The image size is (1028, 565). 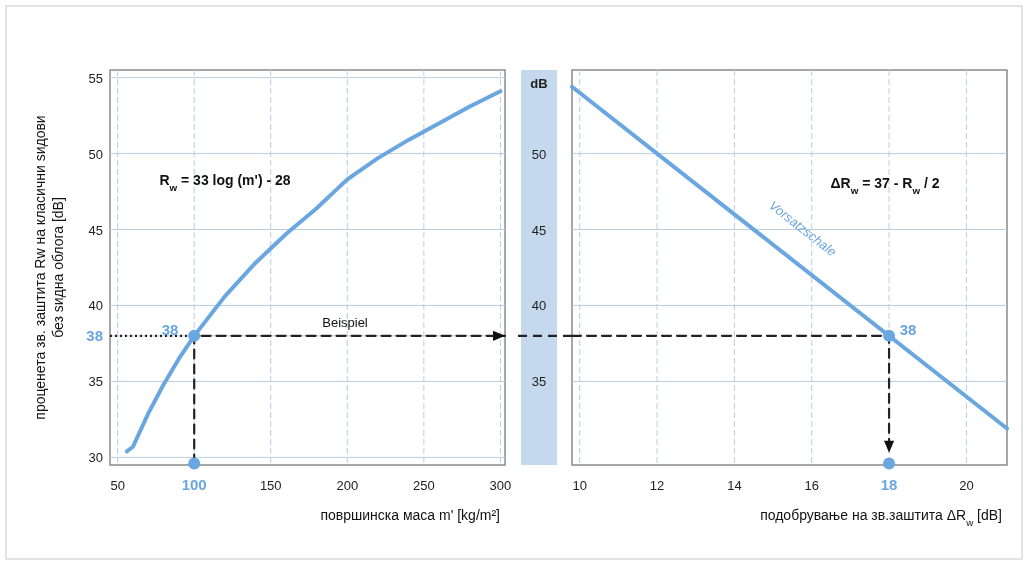 I want to click on x-tick-label: 200, so click(x=347, y=485).